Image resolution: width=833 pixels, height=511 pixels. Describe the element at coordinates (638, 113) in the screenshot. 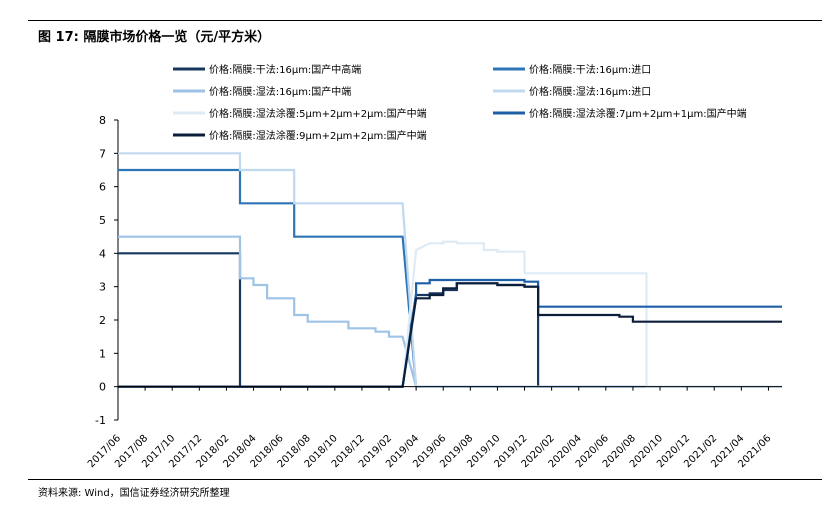

I see `legend-label: 价格:隔膜:湿法涂覆:7μm+2μm+1μm:国产中端` at that location.